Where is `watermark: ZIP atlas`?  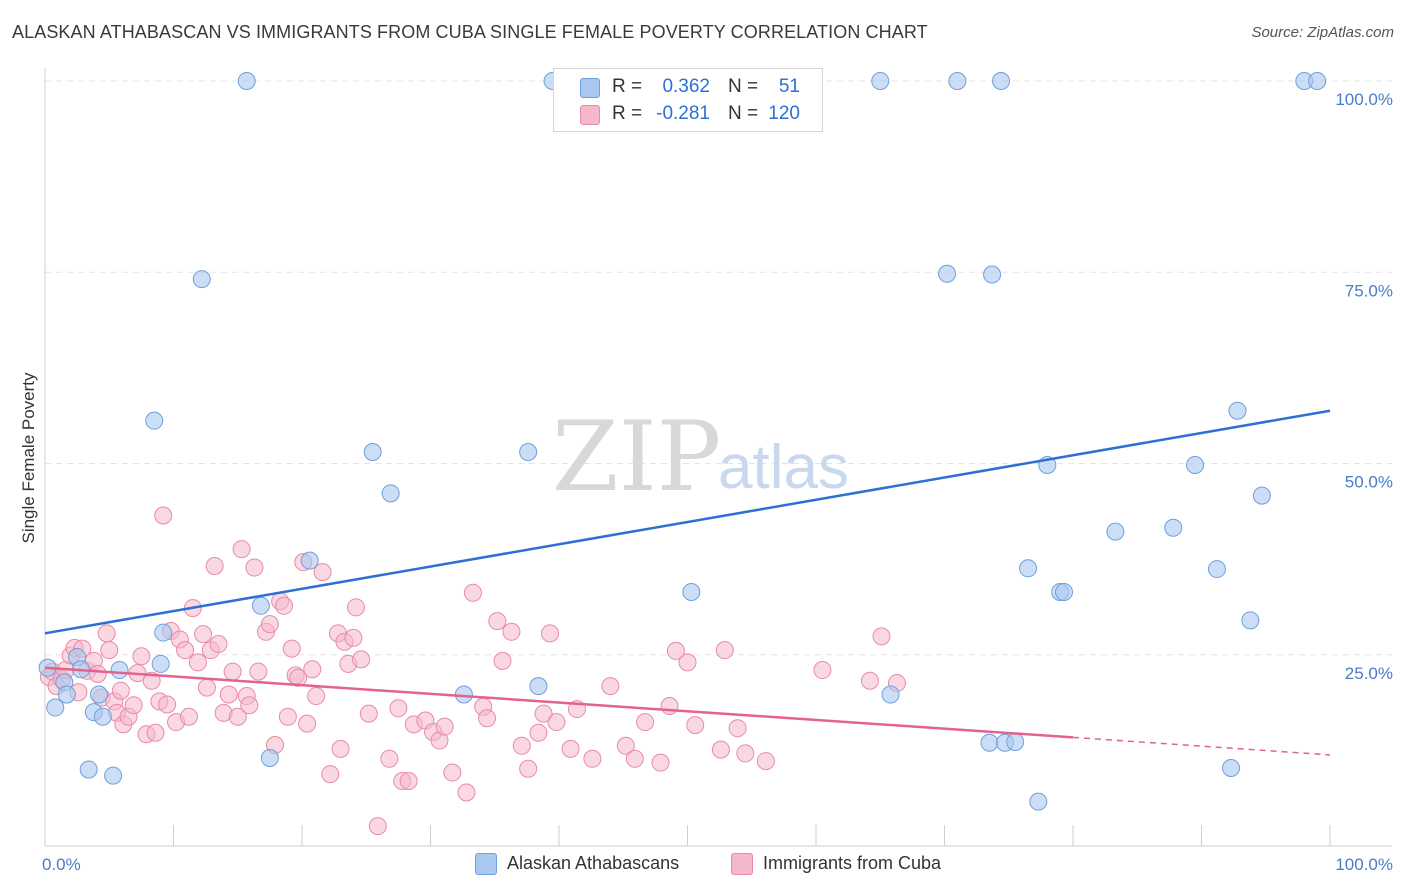
watermark: ZIP atlas is located at coordinates (700, 457).